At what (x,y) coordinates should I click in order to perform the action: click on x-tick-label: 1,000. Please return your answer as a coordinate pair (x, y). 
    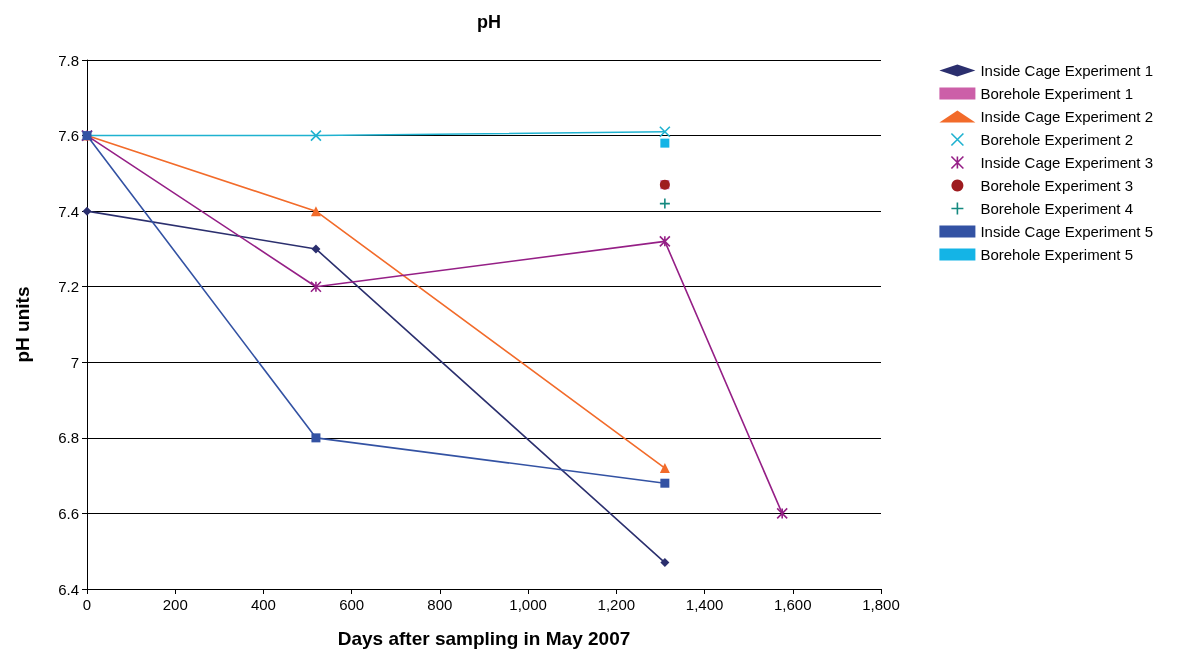
    Looking at the image, I should click on (528, 604).